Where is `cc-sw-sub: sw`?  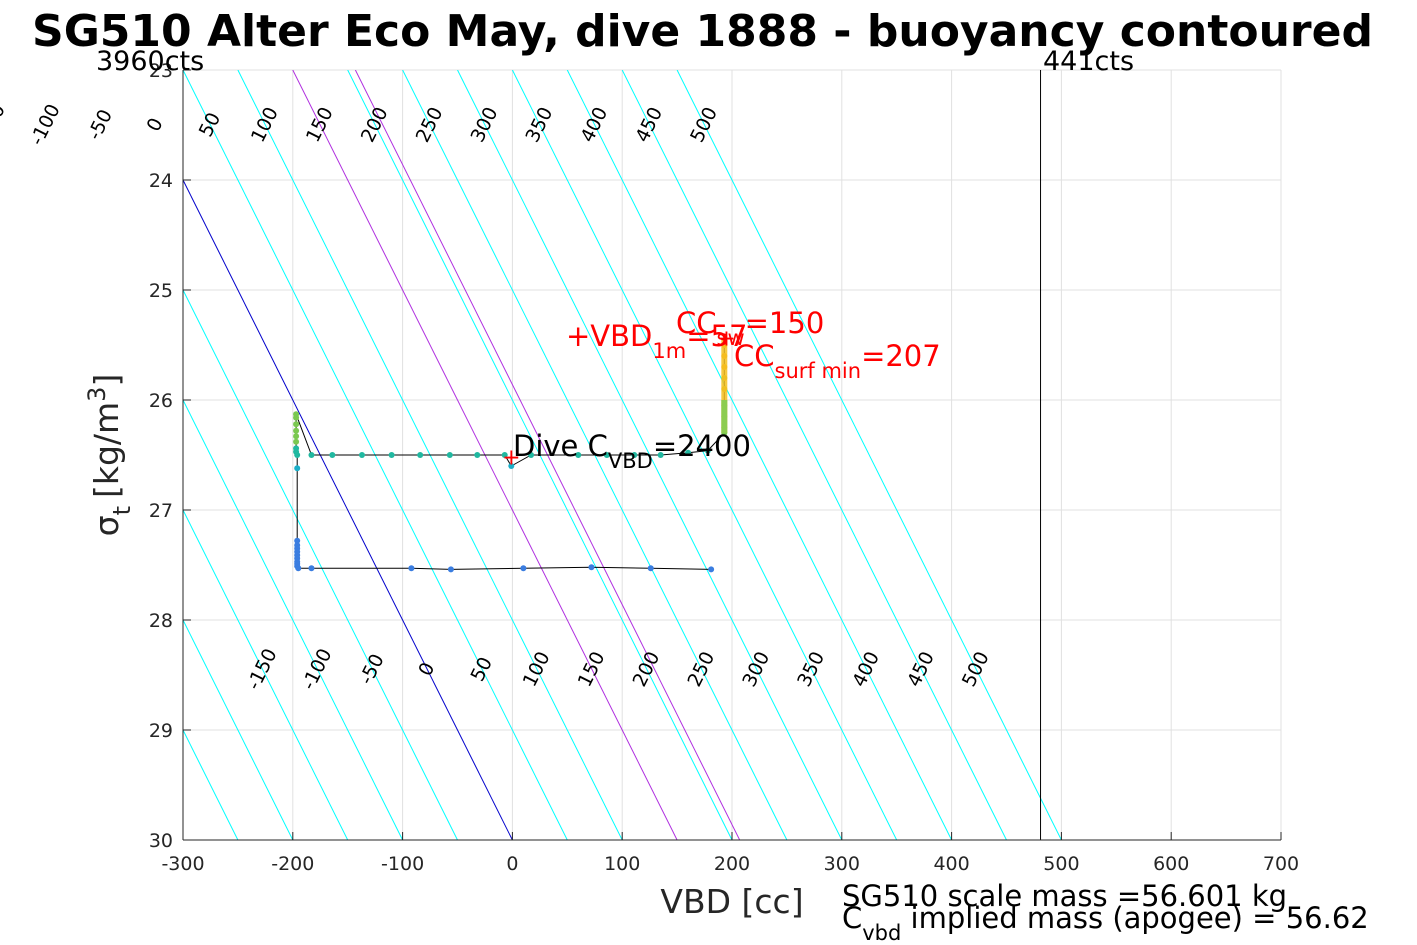
cc-sw-sub: sw is located at coordinates (731, 338).